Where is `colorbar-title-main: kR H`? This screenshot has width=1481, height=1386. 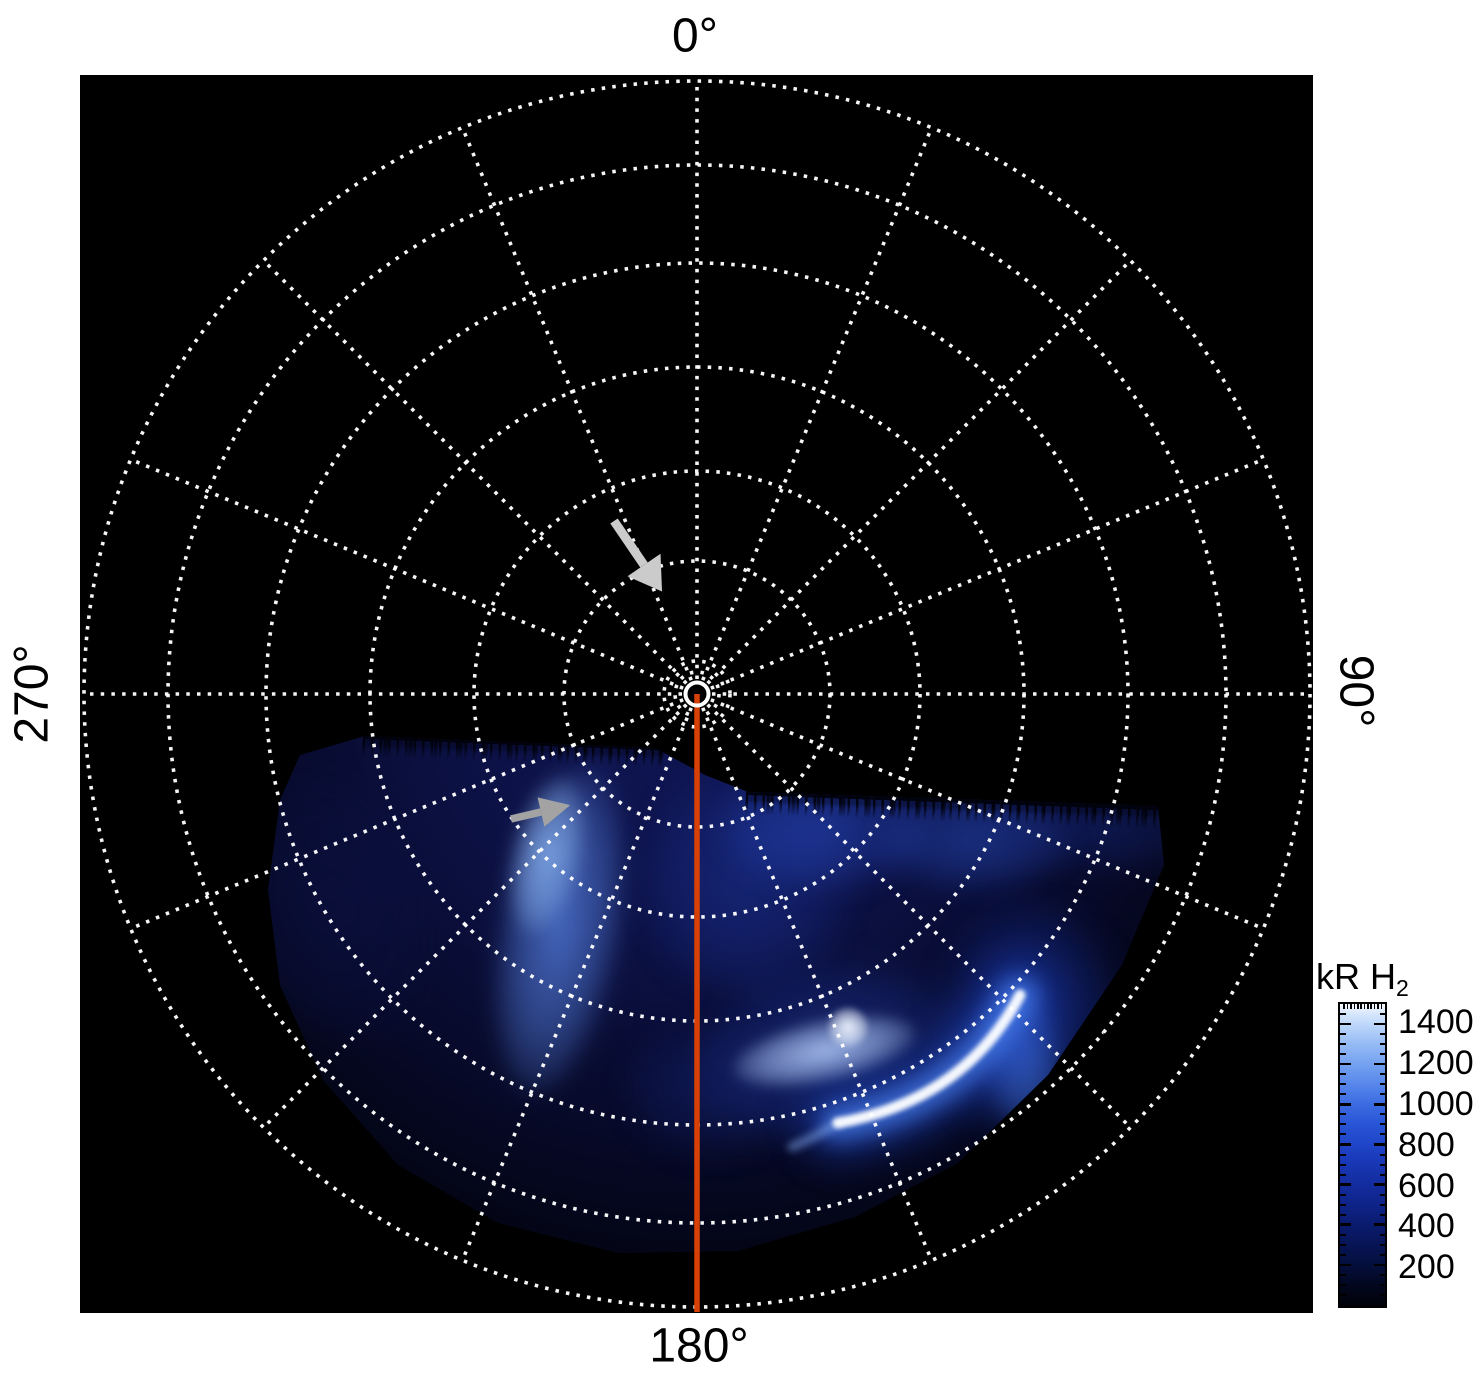 colorbar-title-main: kR H is located at coordinates (1356, 976).